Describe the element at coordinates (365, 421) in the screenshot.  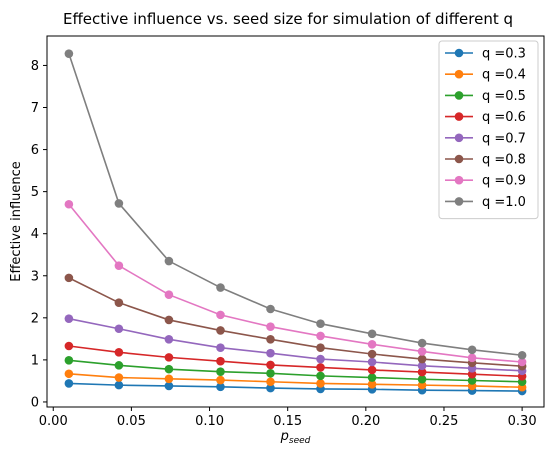
I see `x-tick-label: 0.20` at that location.